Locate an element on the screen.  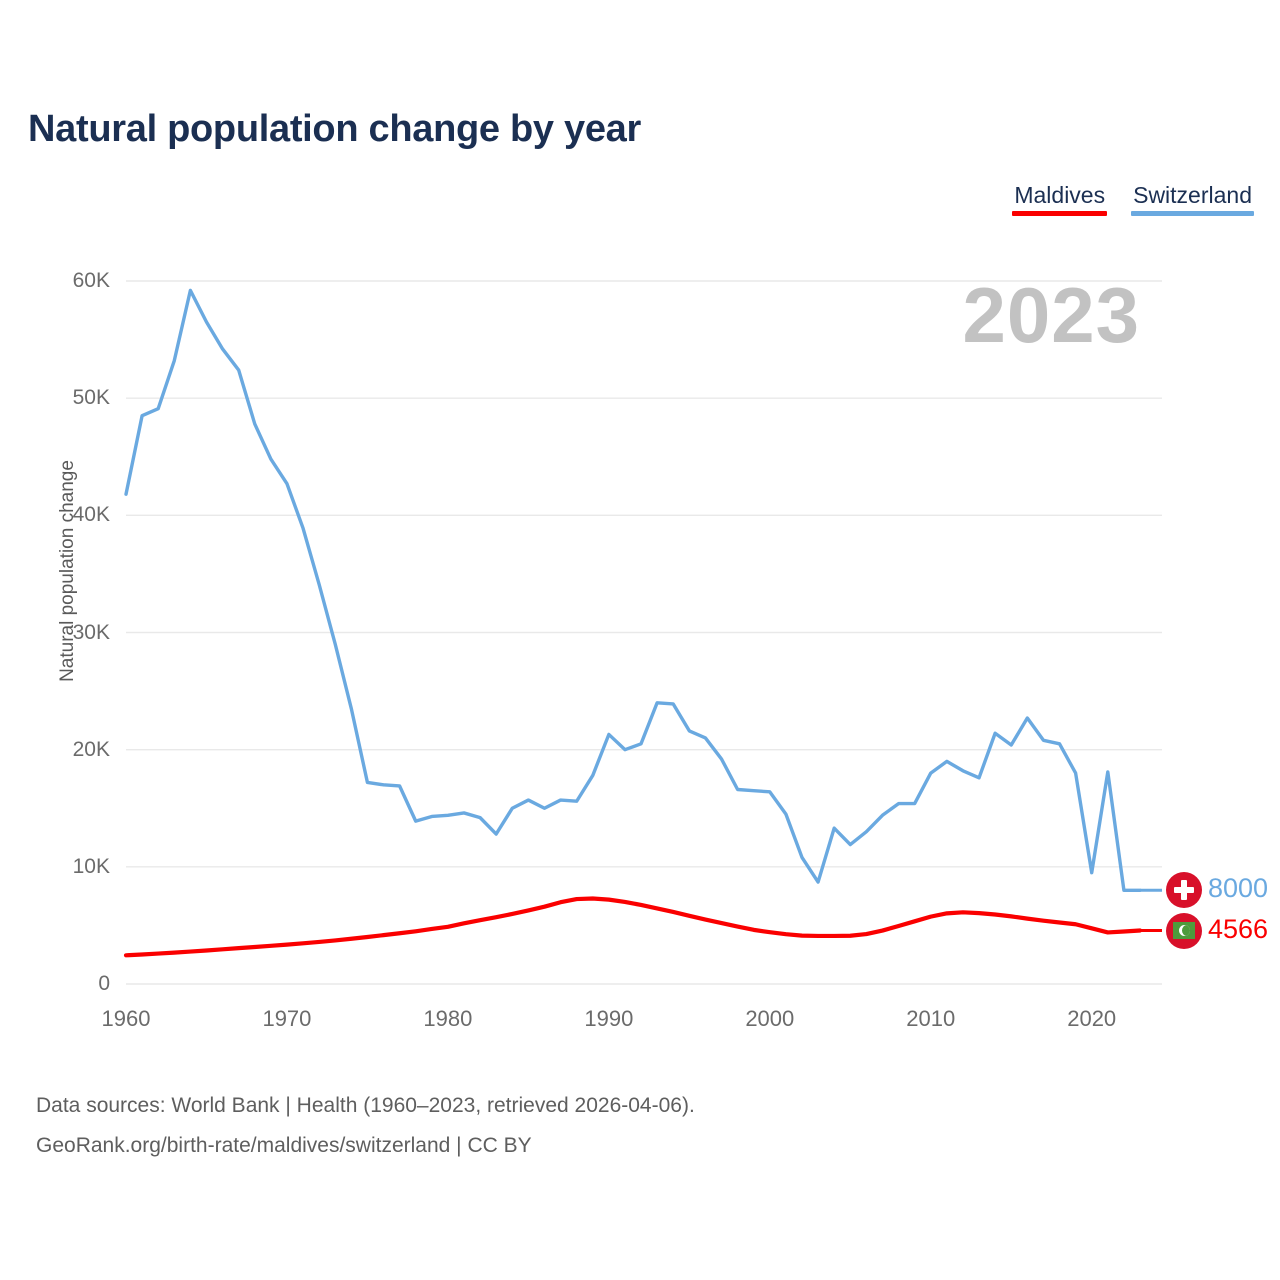
watermark-year: 2023 is located at coordinates (1051, 315).